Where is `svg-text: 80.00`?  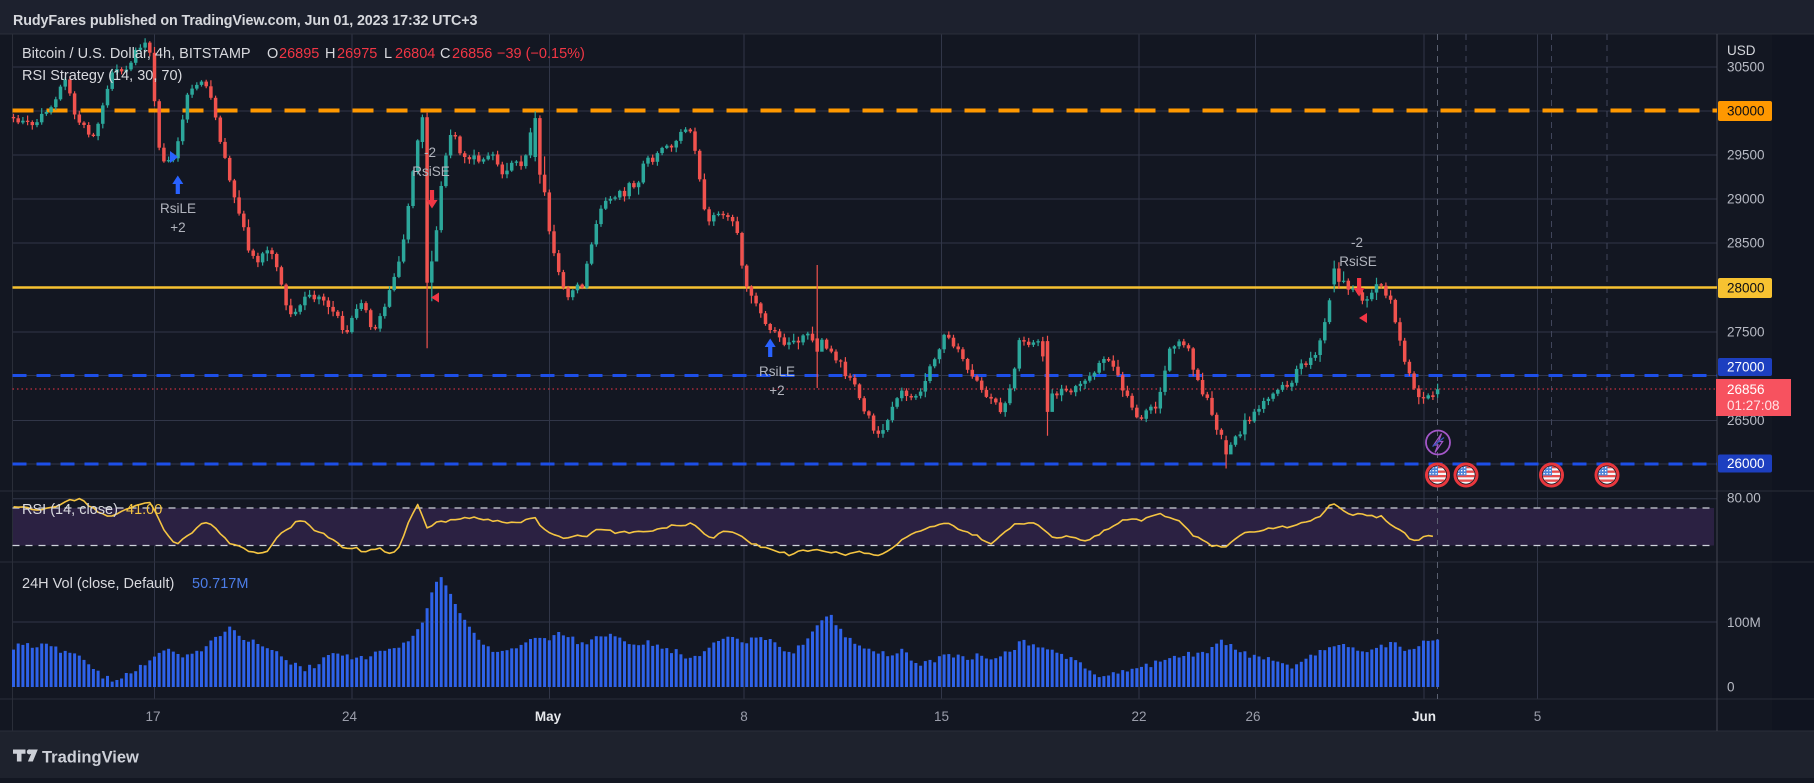
svg-text: 80.00 is located at coordinates (1744, 498).